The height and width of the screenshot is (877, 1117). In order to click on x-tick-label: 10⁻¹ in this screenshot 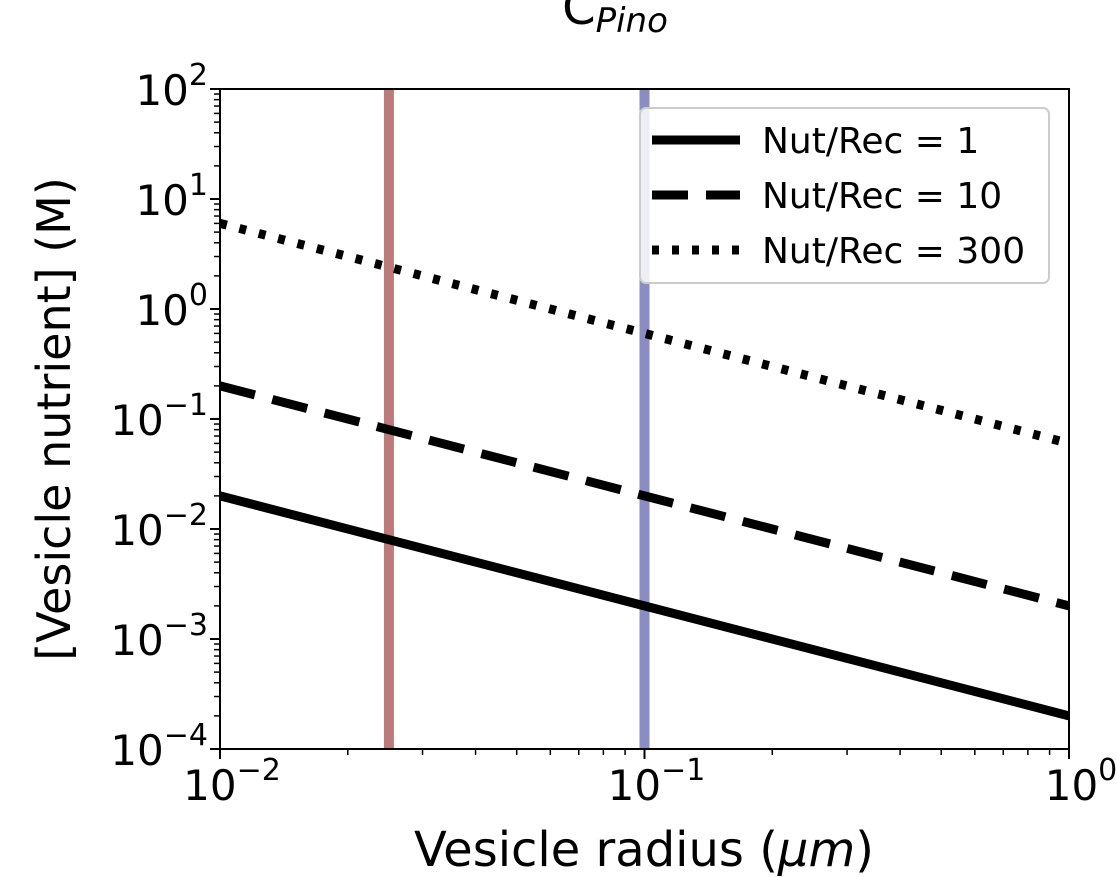, I will do `click(657, 781)`.